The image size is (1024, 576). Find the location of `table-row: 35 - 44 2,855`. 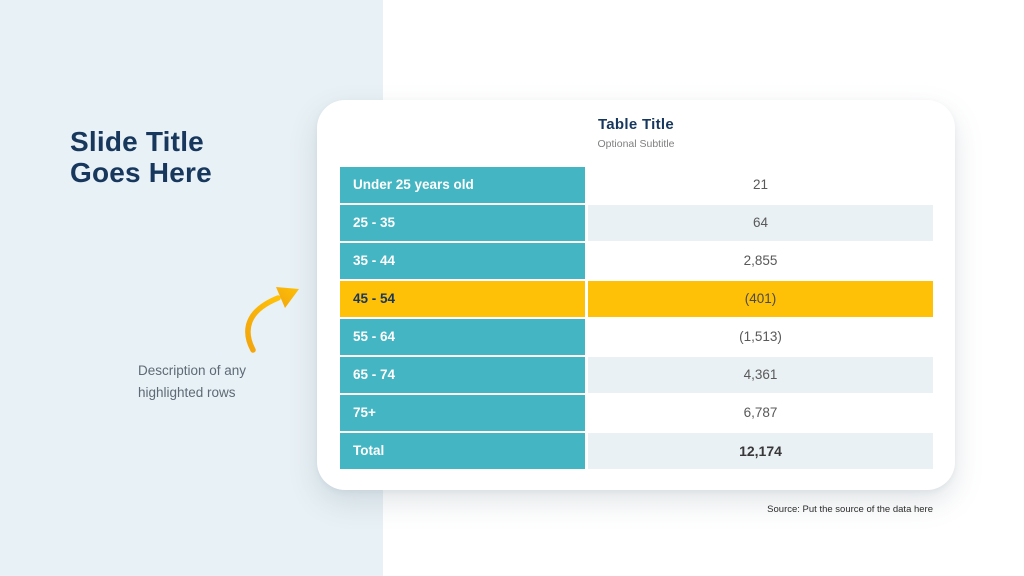

table-row: 35 - 44 2,855 is located at coordinates (636, 261).